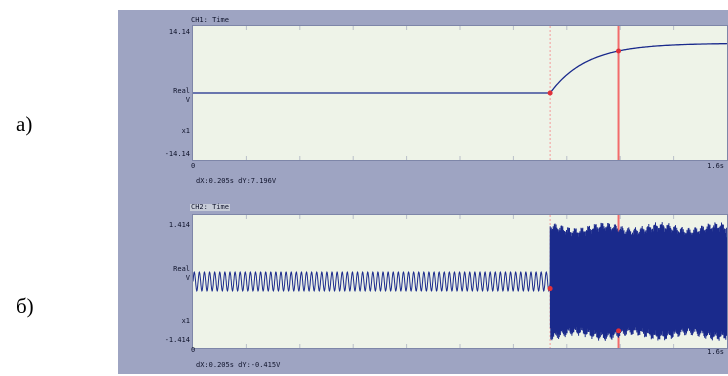 The height and width of the screenshot is (376, 728). What do you see at coordinates (193, 350) in the screenshot?
I see `x-start-label-ch2: 0` at bounding box center [193, 350].